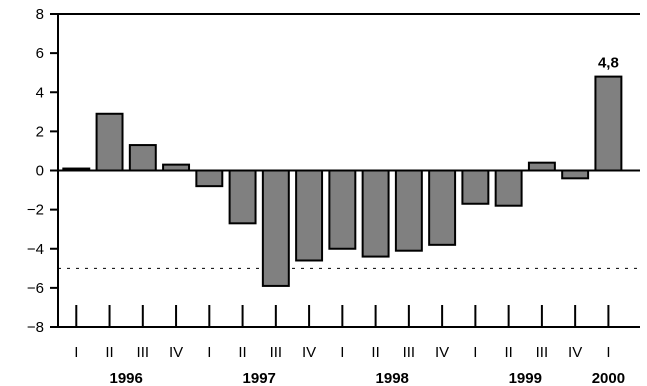 Image resolution: width=647 pixels, height=386 pixels. I want to click on data-label: 4,8, so click(608, 63).